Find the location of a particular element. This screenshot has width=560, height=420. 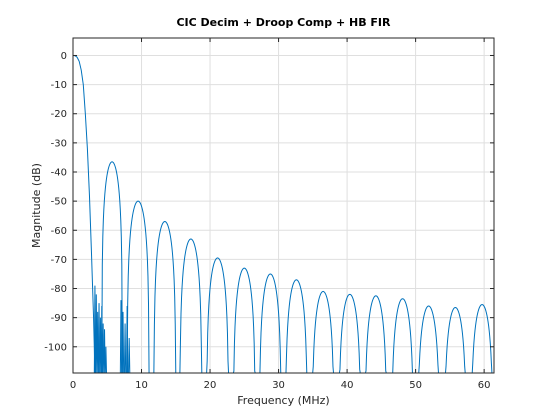

y-tick-label: -100 is located at coordinates (55, 347).